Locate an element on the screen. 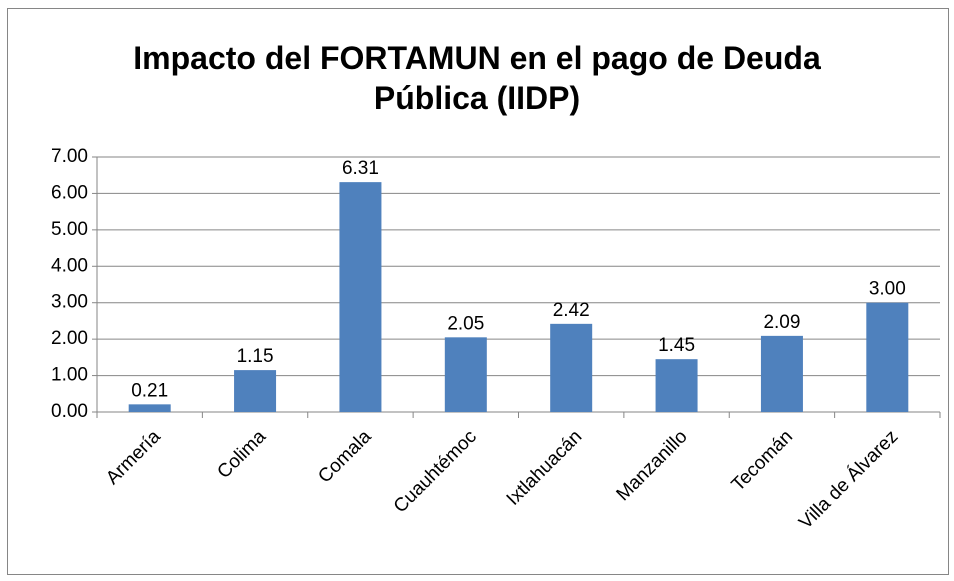 The image size is (954, 581). y-tick-label: 1.00 is located at coordinates (69, 375).